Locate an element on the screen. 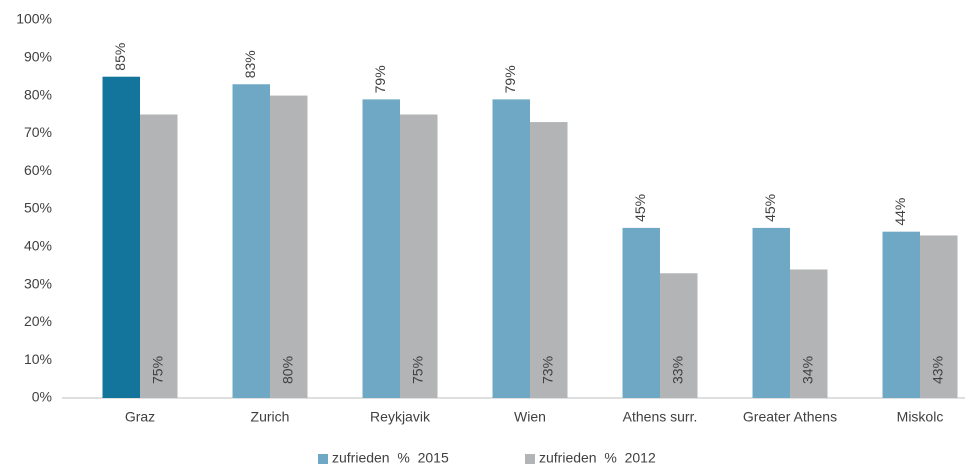 The width and height of the screenshot is (971, 464). y-tick-label: 40% is located at coordinates (38, 246).